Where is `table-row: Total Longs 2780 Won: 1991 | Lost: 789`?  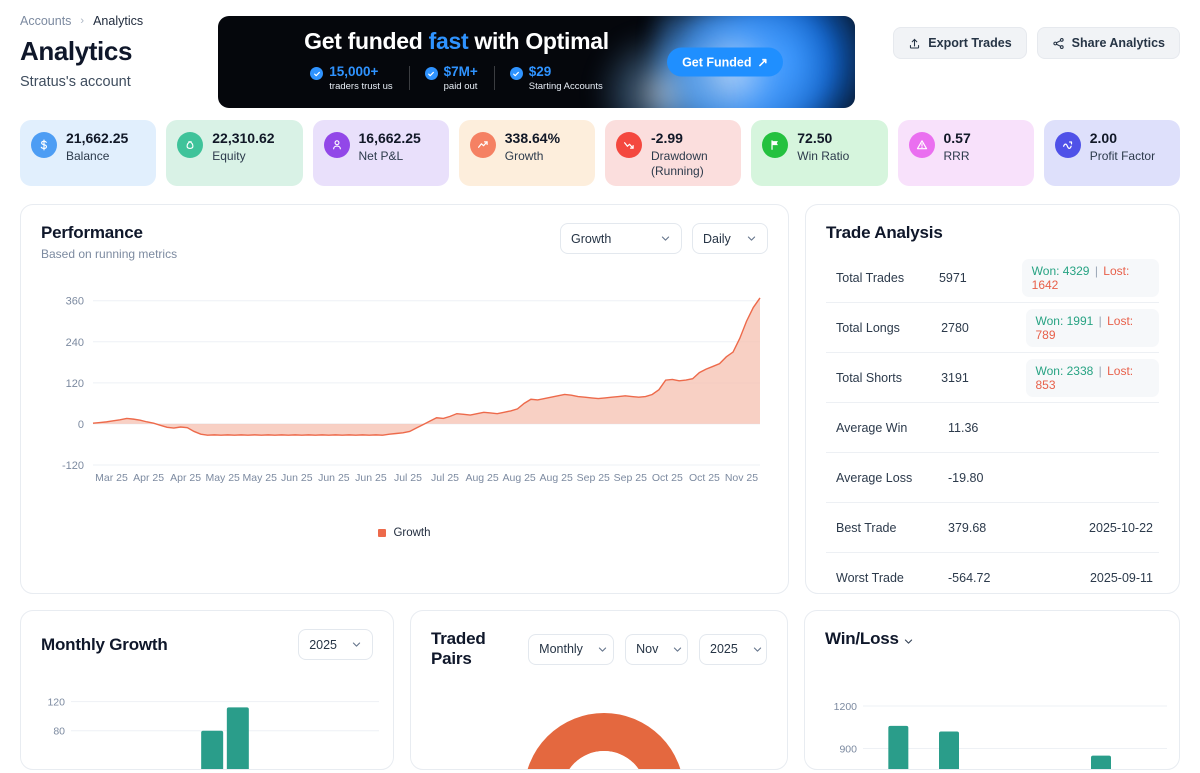 table-row: Total Longs 2780 Won: 1991 | Lost: 789 is located at coordinates (992, 328).